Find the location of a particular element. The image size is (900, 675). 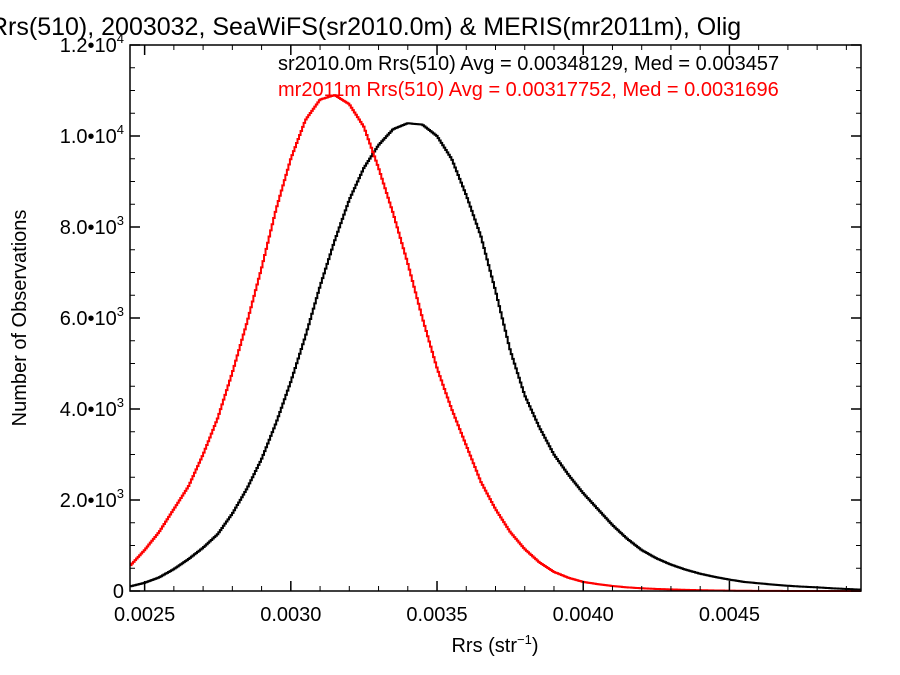

x-tick-label: 0.0035 is located at coordinates (436, 615).